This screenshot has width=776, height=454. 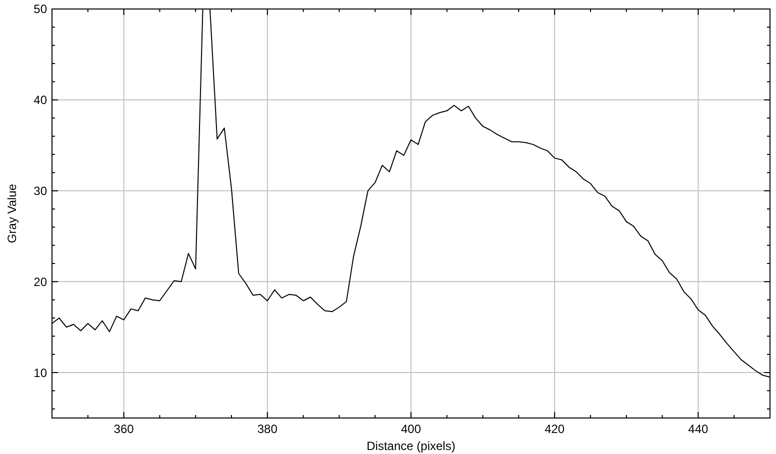 What do you see at coordinates (41, 281) in the screenshot?
I see `y-tick-label: 20` at bounding box center [41, 281].